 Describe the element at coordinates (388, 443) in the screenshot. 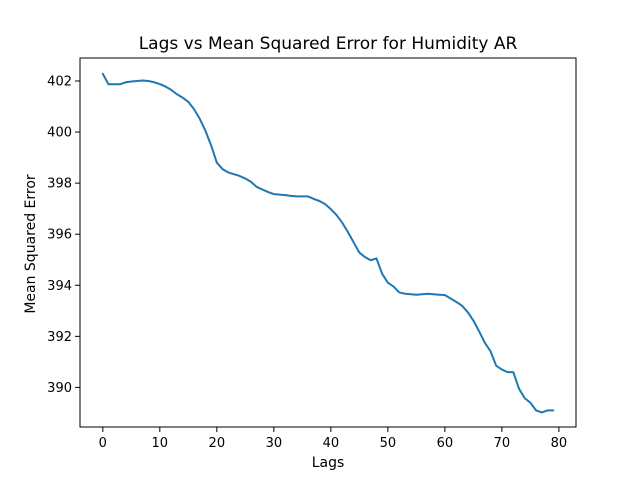

I see `x-tick-label: 50` at that location.